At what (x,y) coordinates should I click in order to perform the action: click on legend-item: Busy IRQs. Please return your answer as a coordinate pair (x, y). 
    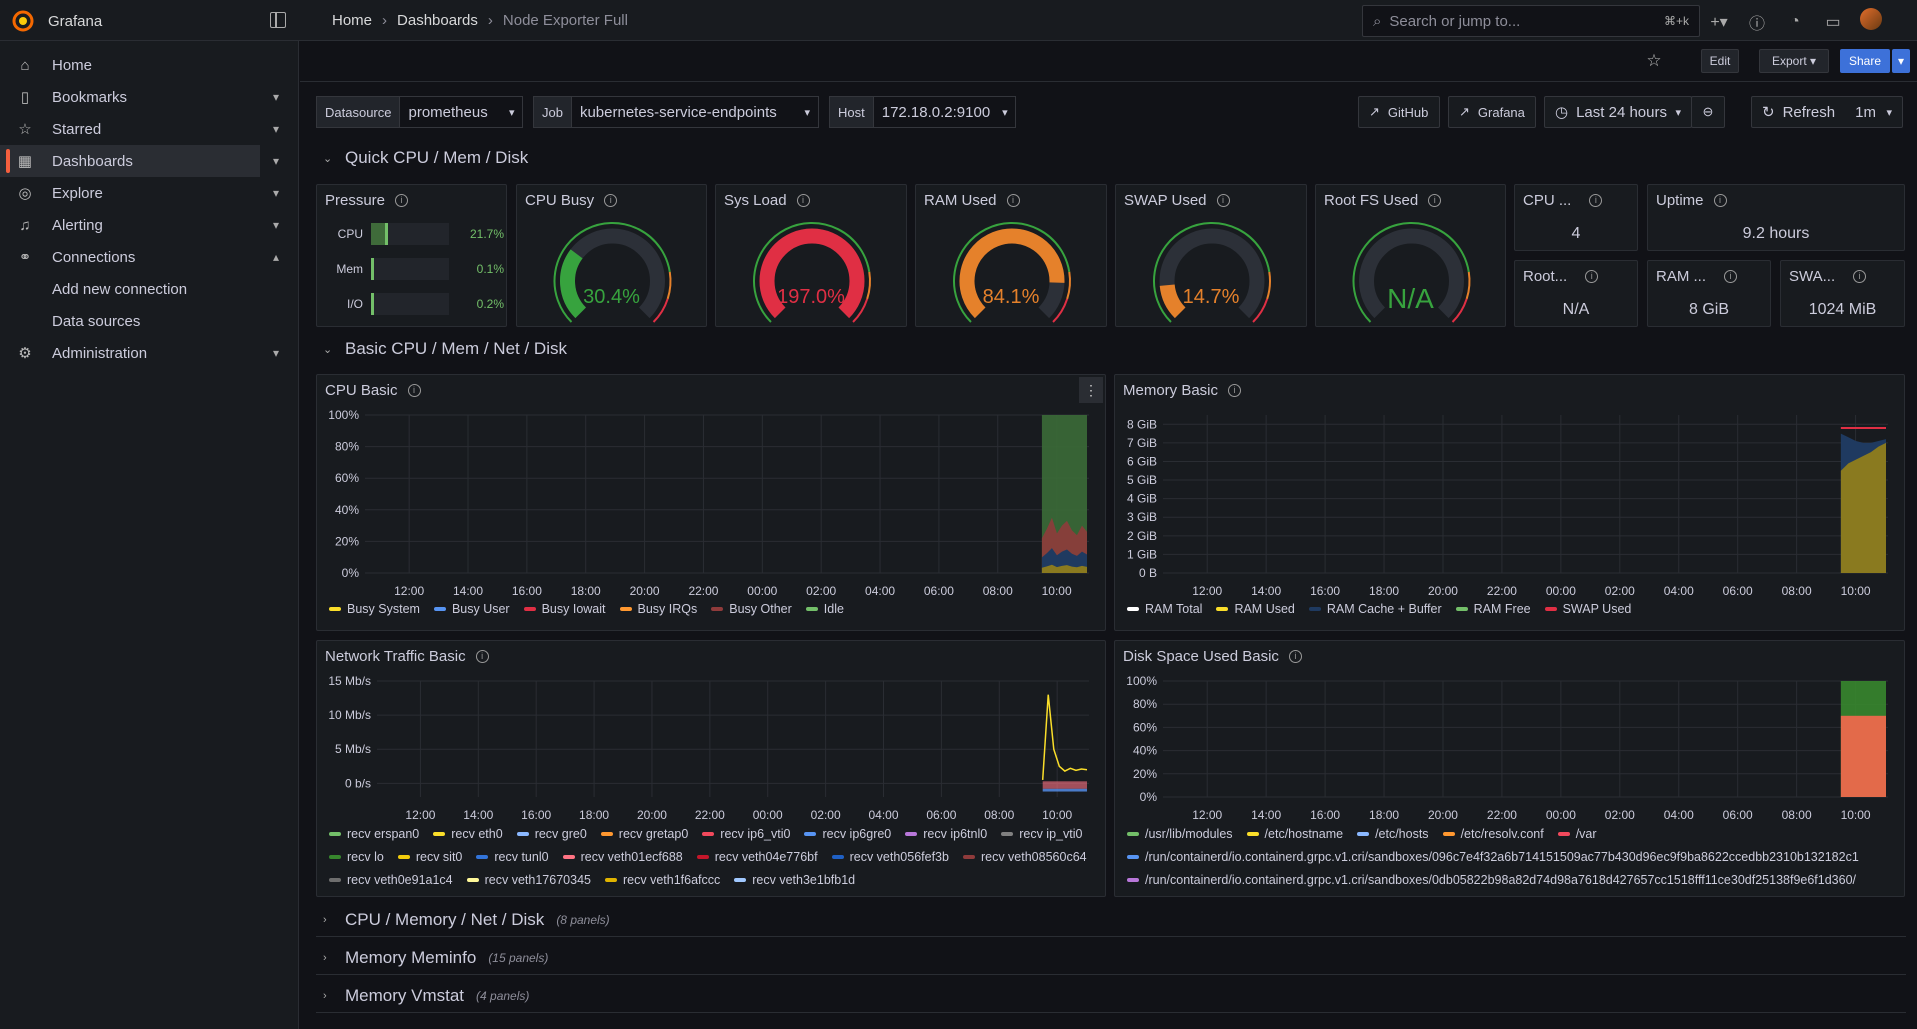
    Looking at the image, I should click on (658, 609).